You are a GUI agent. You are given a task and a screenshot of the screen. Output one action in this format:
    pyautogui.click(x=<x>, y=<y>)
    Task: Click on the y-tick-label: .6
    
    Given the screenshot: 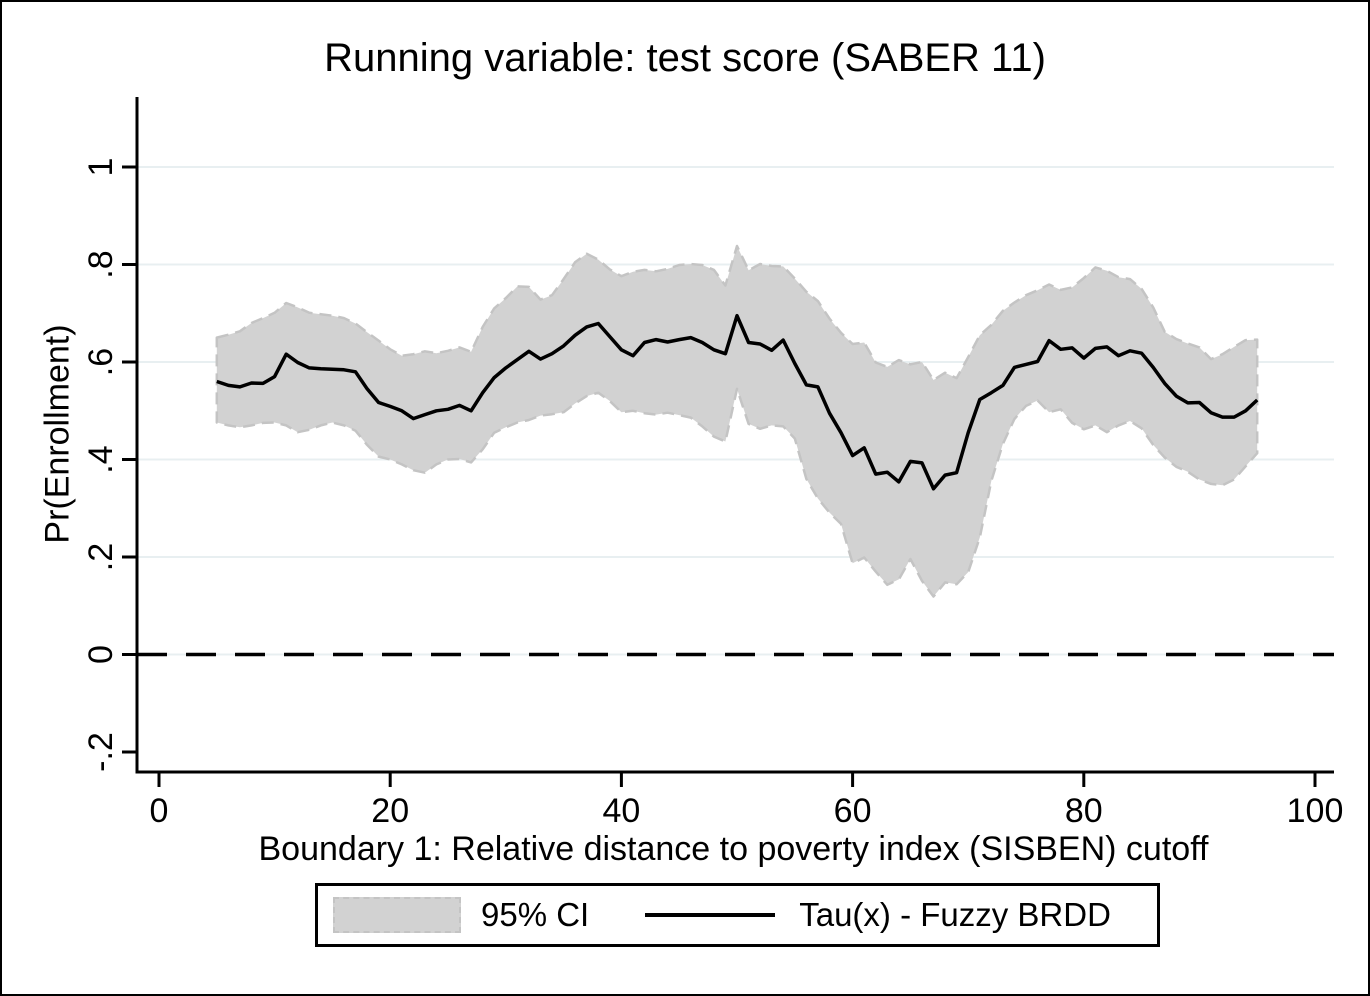 What is the action you would take?
    pyautogui.click(x=101, y=362)
    